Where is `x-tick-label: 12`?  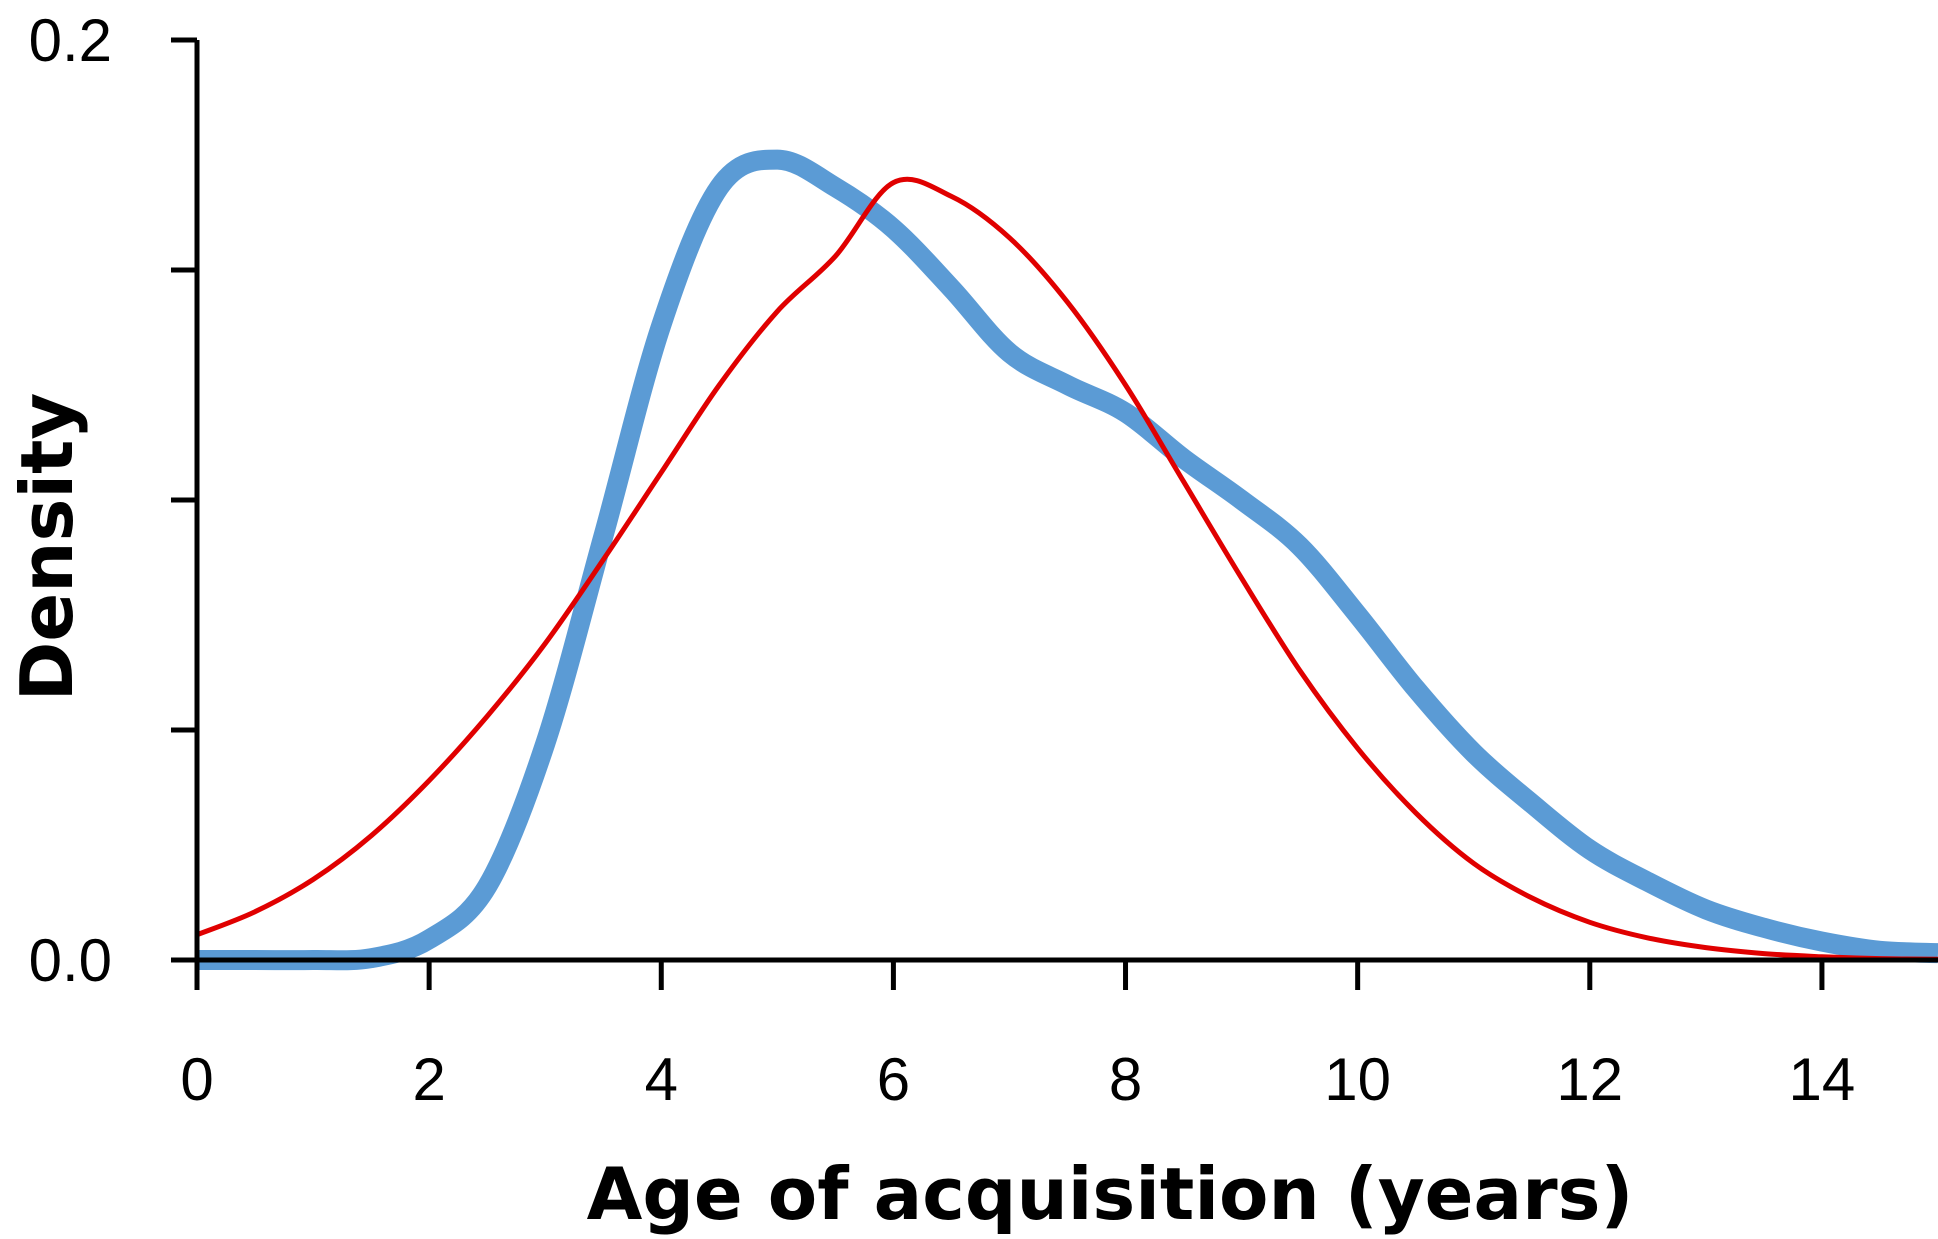
x-tick-label: 12 is located at coordinates (1589, 1079).